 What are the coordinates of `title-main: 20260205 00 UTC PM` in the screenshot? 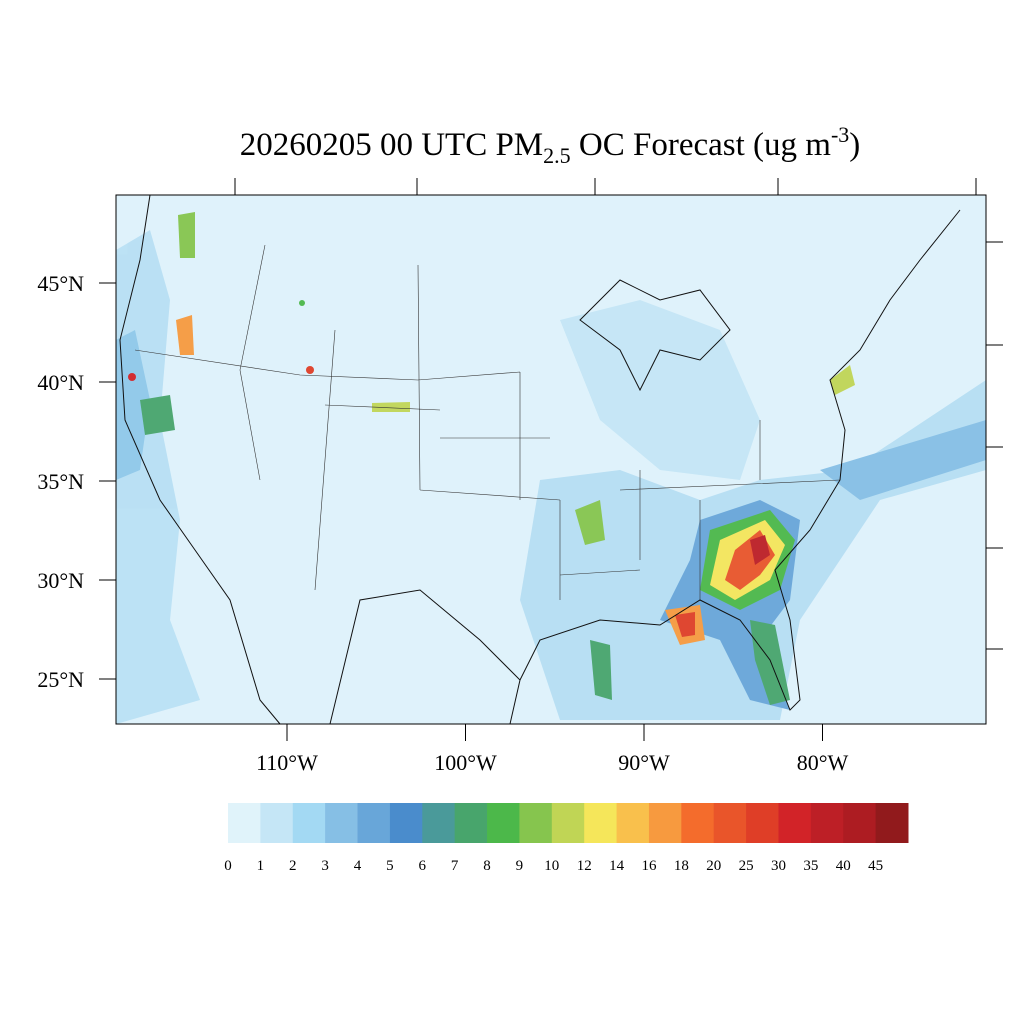 It's located at (391, 145).